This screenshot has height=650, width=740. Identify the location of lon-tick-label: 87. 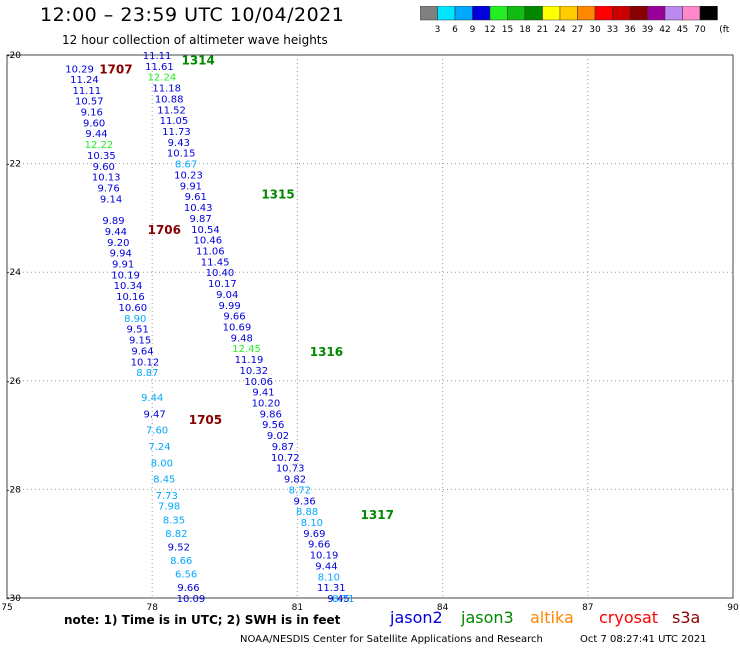
(587, 608).